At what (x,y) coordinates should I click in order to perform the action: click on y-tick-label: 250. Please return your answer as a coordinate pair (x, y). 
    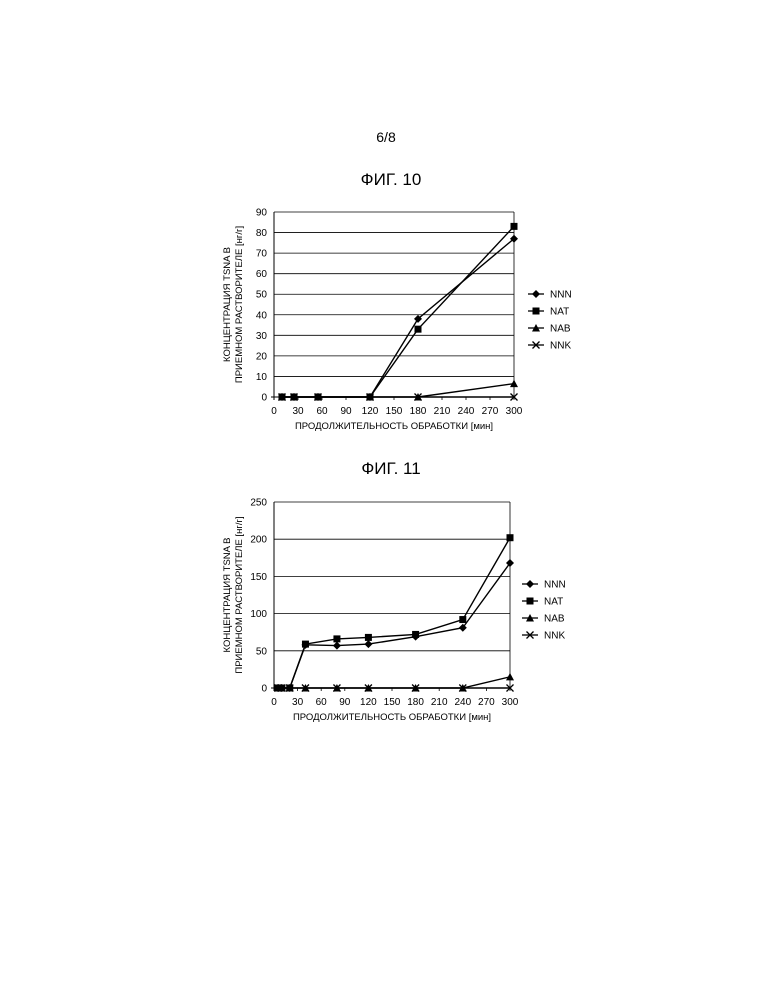
    Looking at the image, I should click on (258, 503).